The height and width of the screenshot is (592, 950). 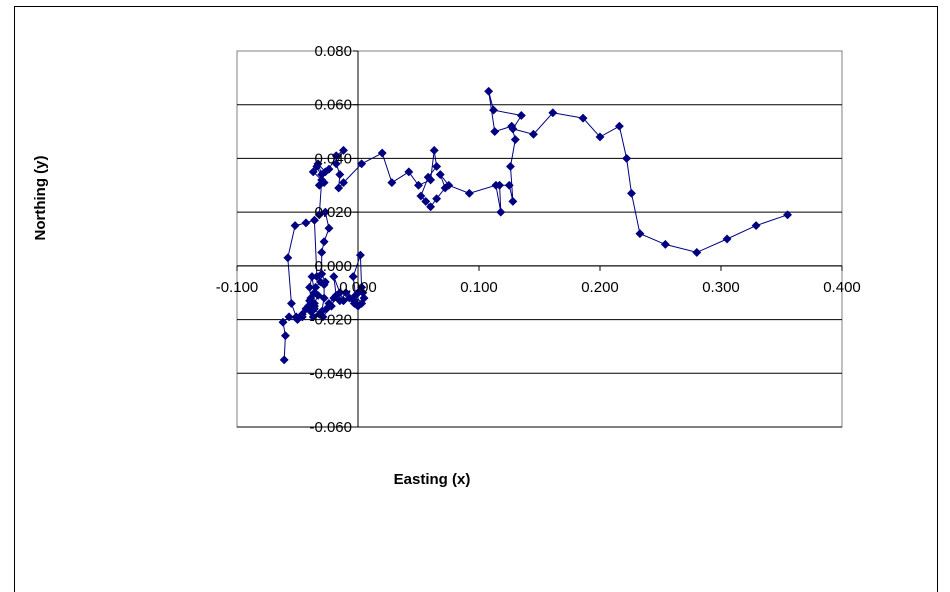 What do you see at coordinates (333, 51) in the screenshot?
I see `y-tick-label: 0.080` at bounding box center [333, 51].